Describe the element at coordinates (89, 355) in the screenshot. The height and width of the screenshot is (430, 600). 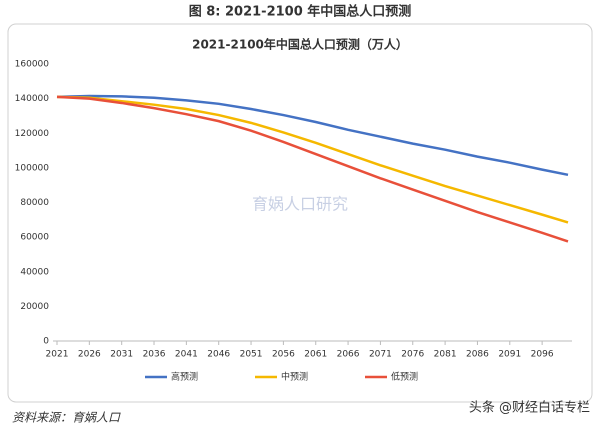
I see `x-tick-label: 2026` at that location.